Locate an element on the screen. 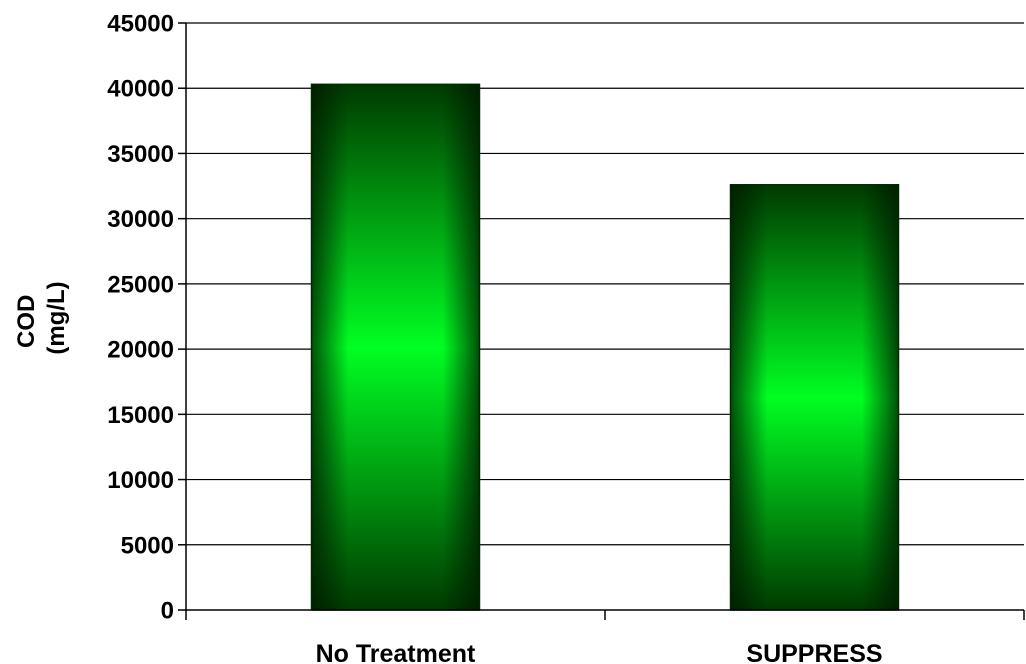 This screenshot has width=1026, height=664. x-tick-labels: No Treatment SUPPRESS is located at coordinates (599, 652).